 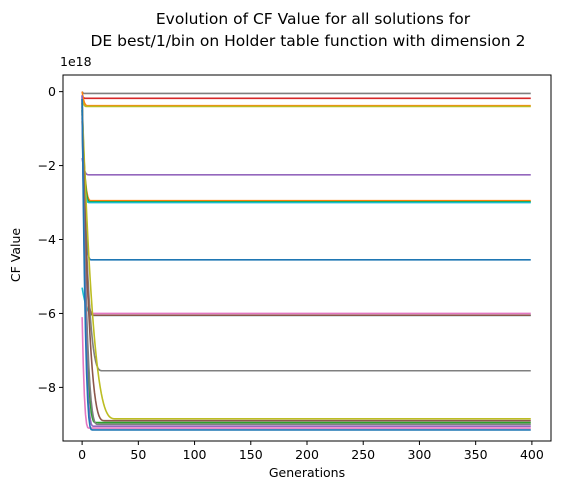 What do you see at coordinates (420, 454) in the screenshot?
I see `x-tick-label: 300` at bounding box center [420, 454].